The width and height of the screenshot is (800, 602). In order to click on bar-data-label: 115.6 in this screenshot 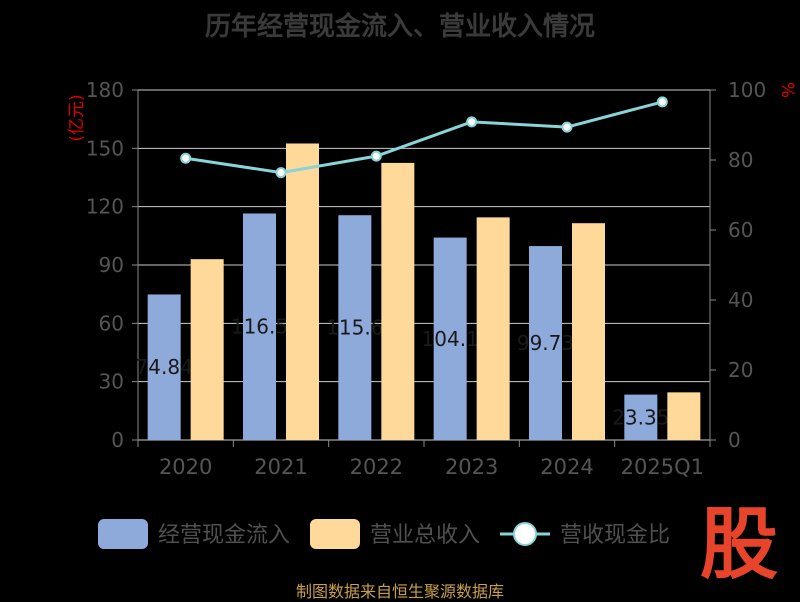, I will do `click(354, 328)`.